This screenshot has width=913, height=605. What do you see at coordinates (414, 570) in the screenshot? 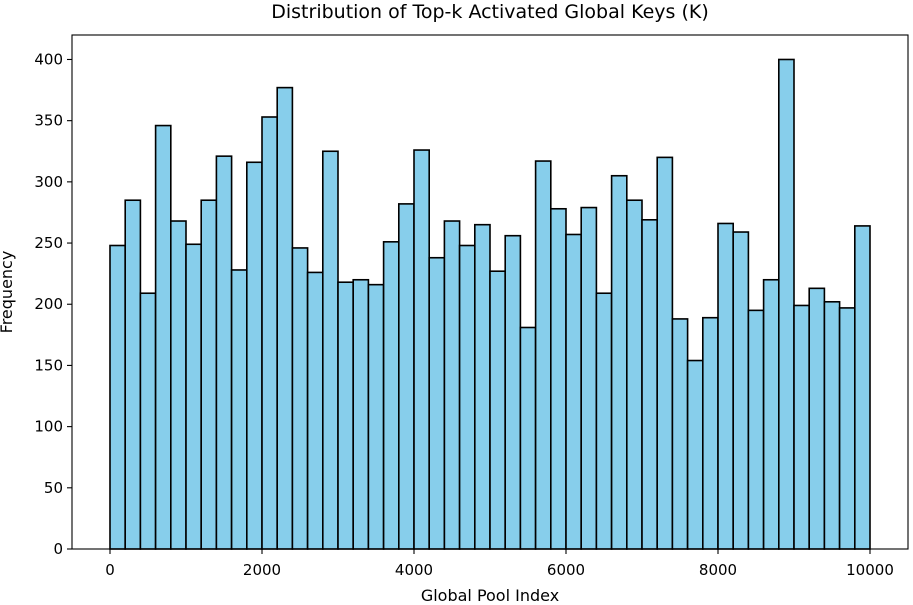
I see `x-tick-label: 4000` at bounding box center [414, 570].